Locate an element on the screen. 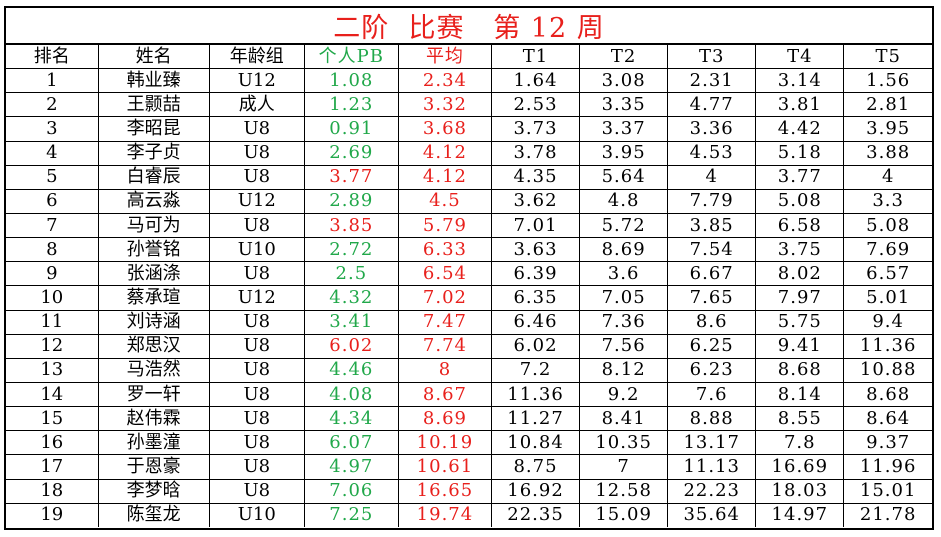 This screenshot has height=537, width=941. personal-best-cell: 2.89 is located at coordinates (351, 201).